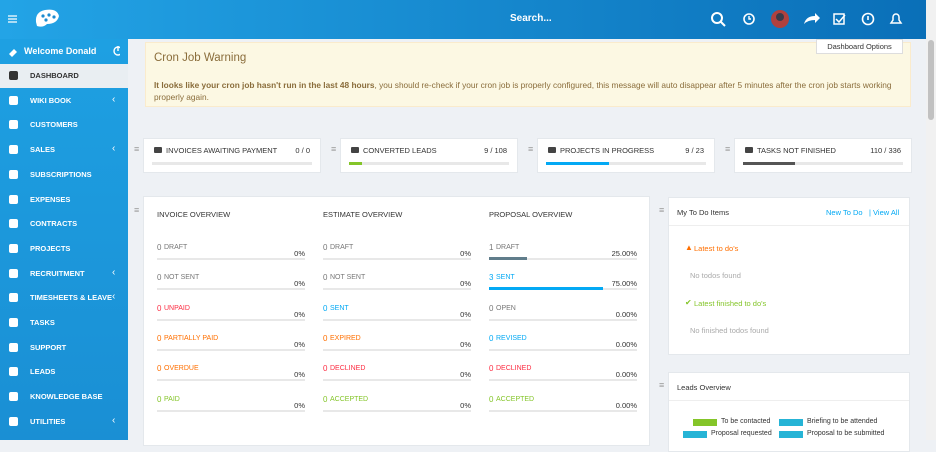 The height and width of the screenshot is (452, 936). Describe the element at coordinates (64, 348) in the screenshot. I see `menu-item: SUPPORT` at that location.